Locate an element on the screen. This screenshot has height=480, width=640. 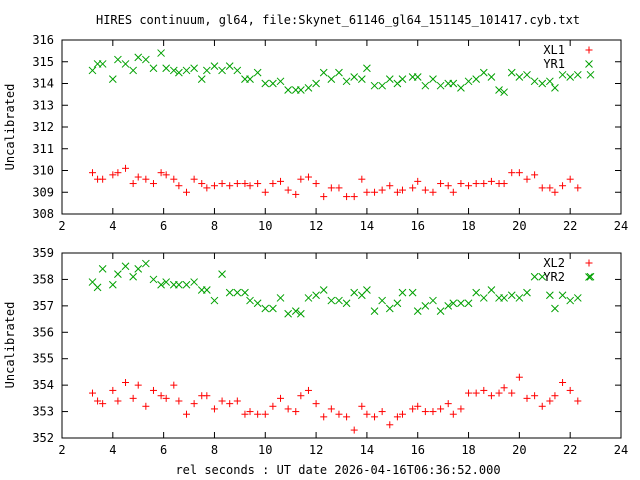
bottom-x-tick-label: 20 is located at coordinates (519, 450).